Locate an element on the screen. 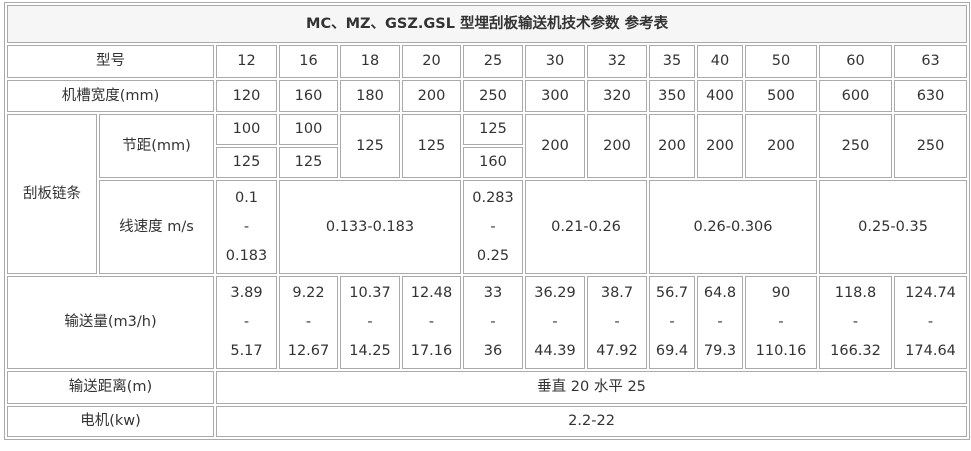 This screenshot has height=451, width=971. capacity-cell: 56.7 - 69.4 is located at coordinates (672, 322).